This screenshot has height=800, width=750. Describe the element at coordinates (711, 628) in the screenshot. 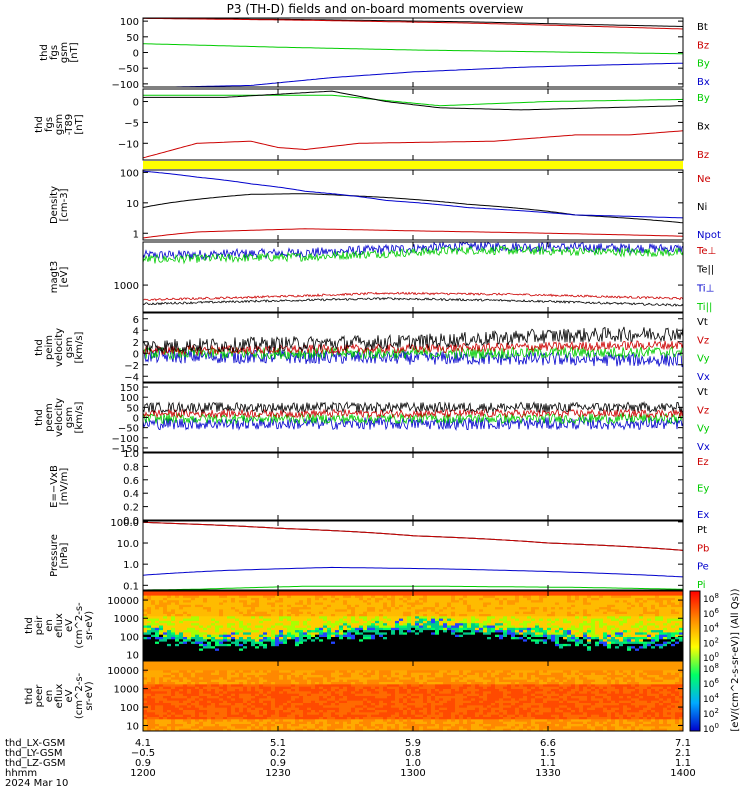

I see `colorbar-tick: 10⁴` at that location.